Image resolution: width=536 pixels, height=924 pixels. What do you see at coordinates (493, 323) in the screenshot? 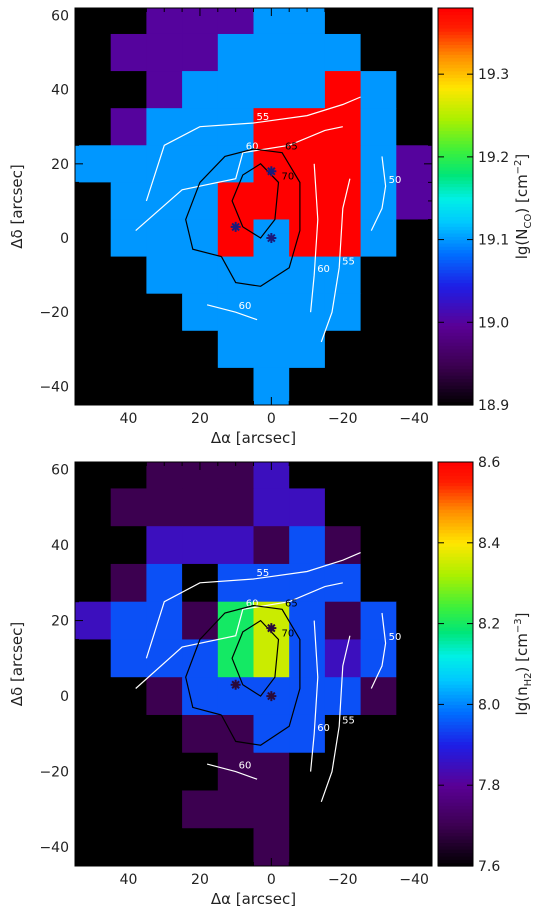
I see `colorbar-tick-label: 19.0` at bounding box center [493, 323].